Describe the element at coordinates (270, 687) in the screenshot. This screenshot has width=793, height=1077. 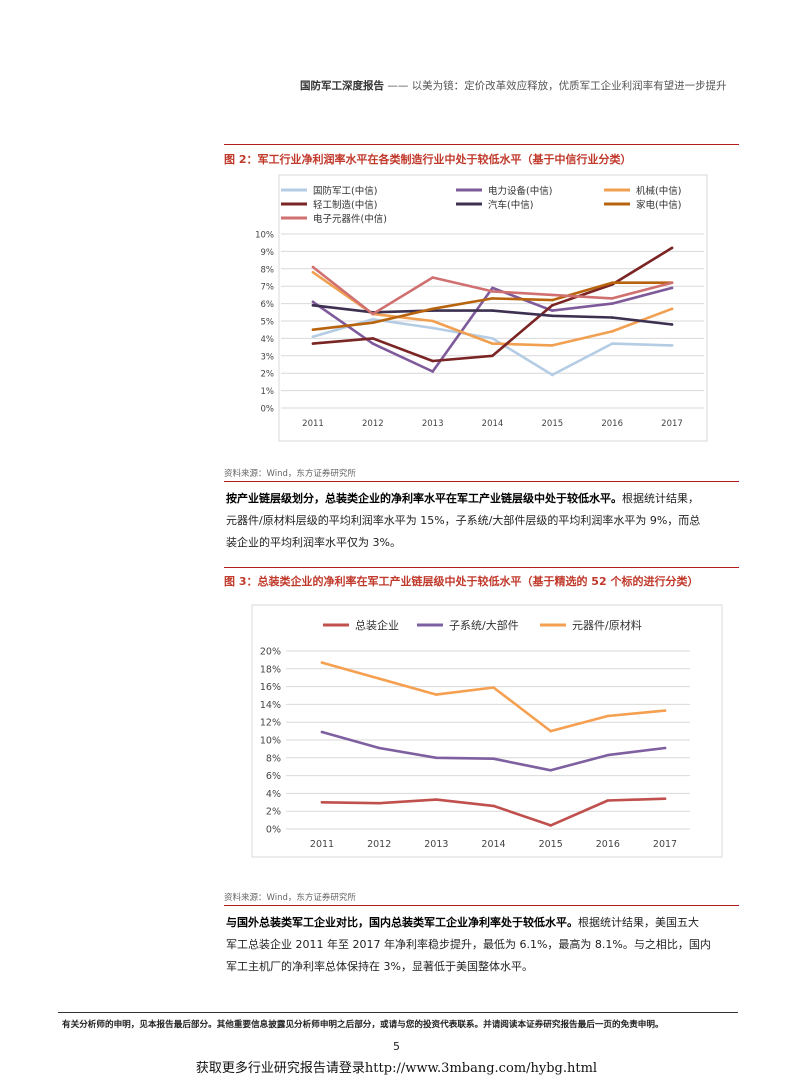
I see `y-tick-label: 16%` at that location.